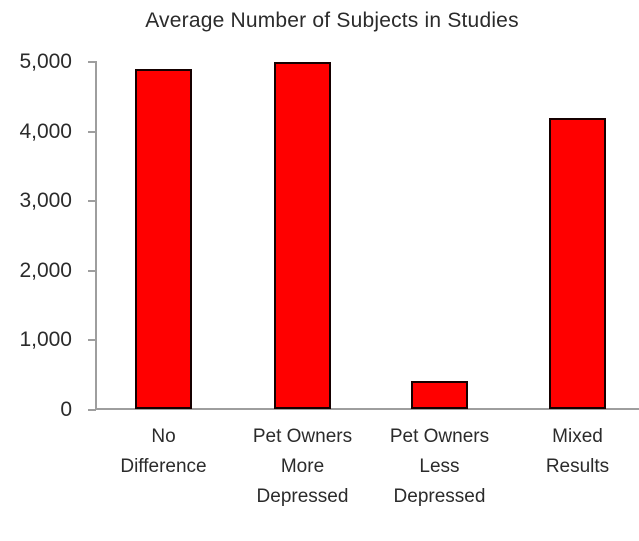 The height and width of the screenshot is (541, 639). I want to click on y-tick-label: 1,000, so click(45, 340).